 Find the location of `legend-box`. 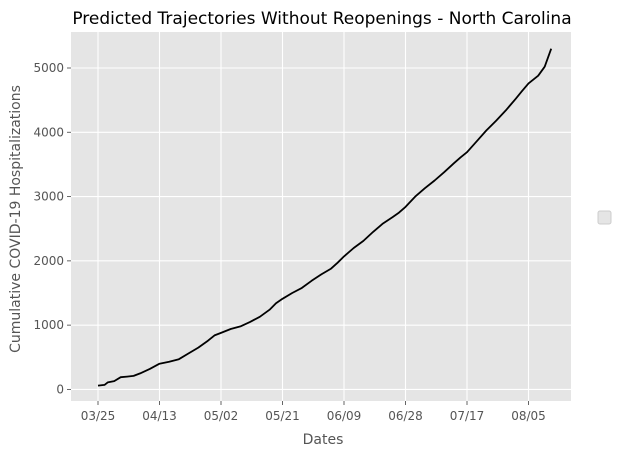

legend-box is located at coordinates (604, 217).